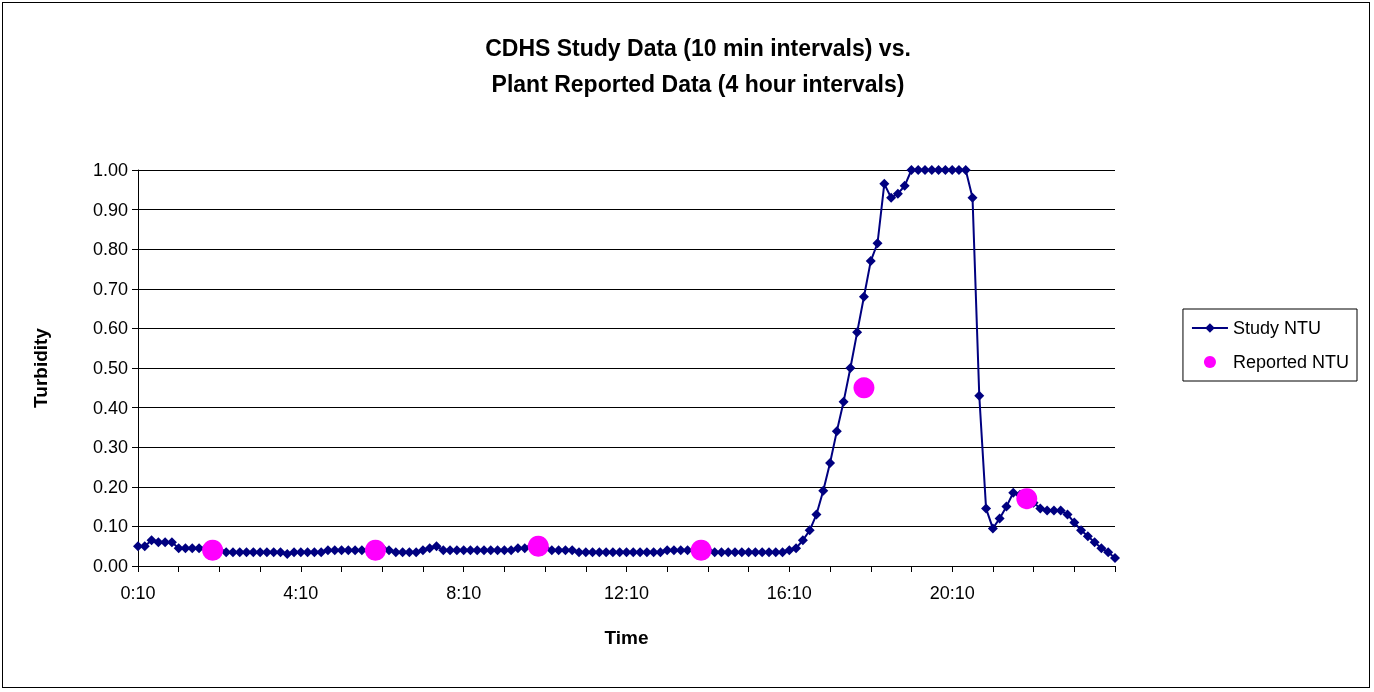 This screenshot has height=692, width=1374. I want to click on y-tick-label: 0.70, so click(110, 288).